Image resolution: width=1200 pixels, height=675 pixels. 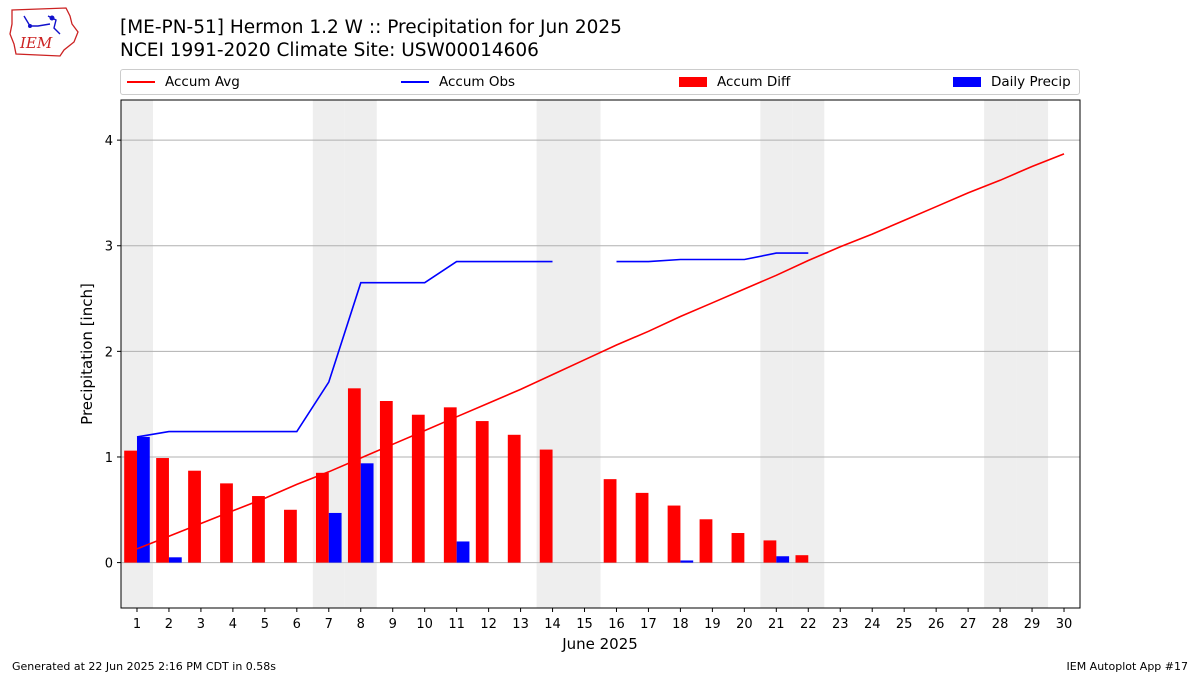 What do you see at coordinates (680, 624) in the screenshot?
I see `x-tick-label: 18` at bounding box center [680, 624].